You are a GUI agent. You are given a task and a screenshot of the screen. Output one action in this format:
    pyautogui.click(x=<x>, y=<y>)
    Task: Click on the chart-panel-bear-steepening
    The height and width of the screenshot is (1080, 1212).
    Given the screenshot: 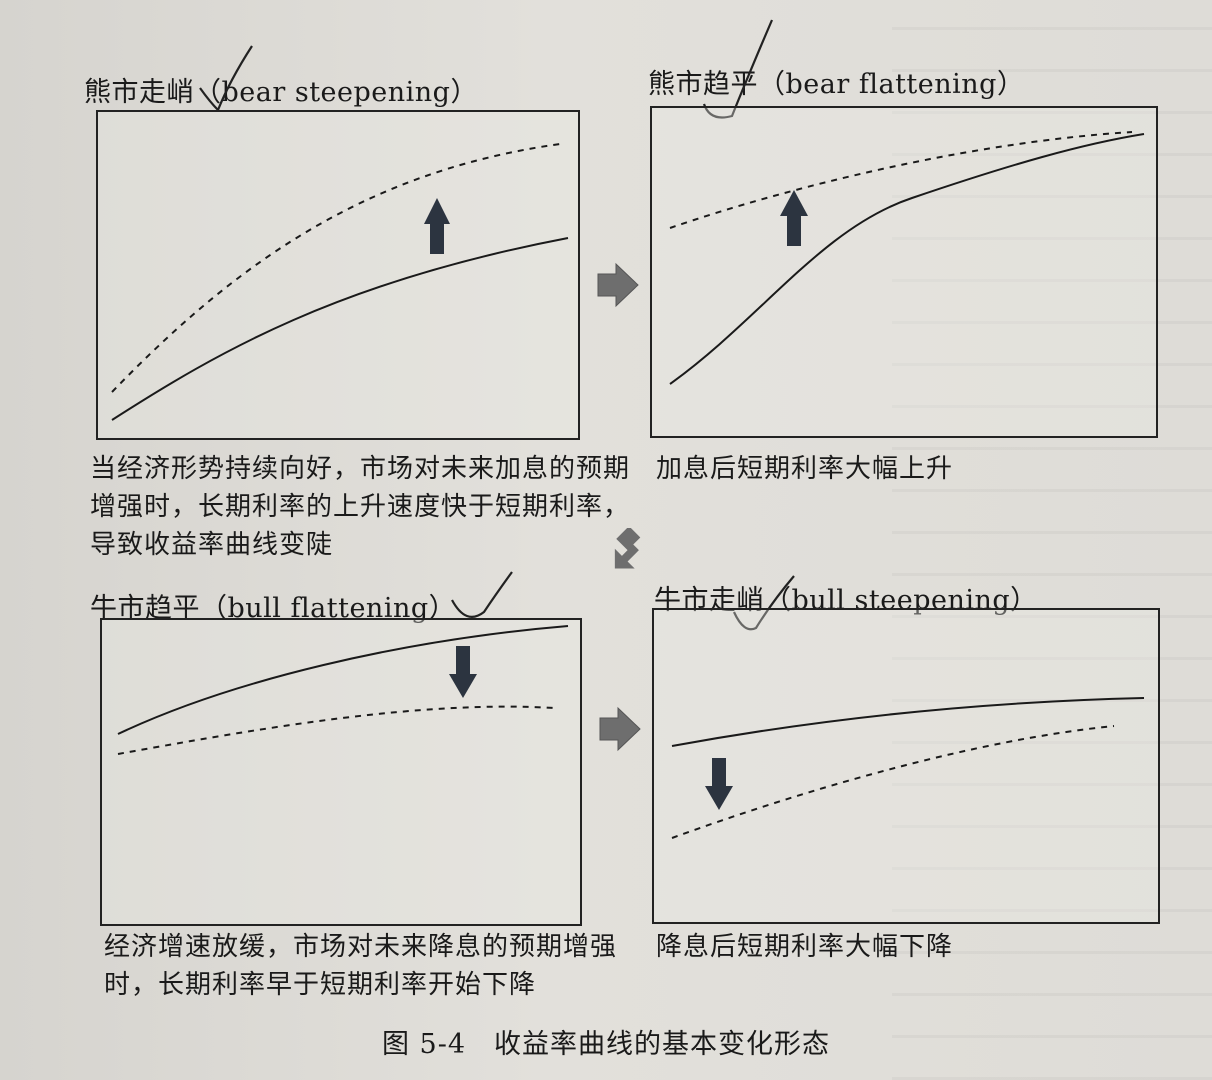 What is the action you would take?
    pyautogui.click(x=338, y=275)
    